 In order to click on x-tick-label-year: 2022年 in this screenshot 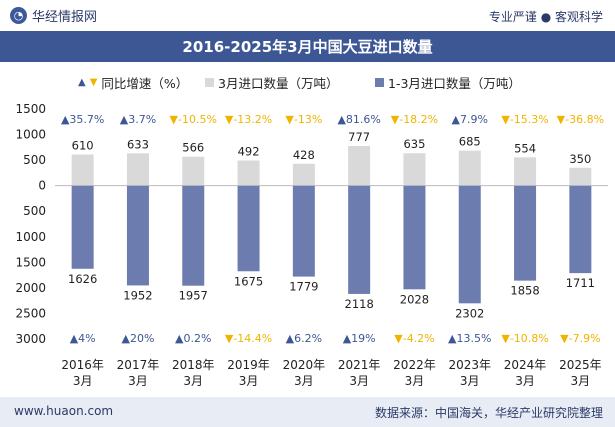, I will do `click(414, 365)`.